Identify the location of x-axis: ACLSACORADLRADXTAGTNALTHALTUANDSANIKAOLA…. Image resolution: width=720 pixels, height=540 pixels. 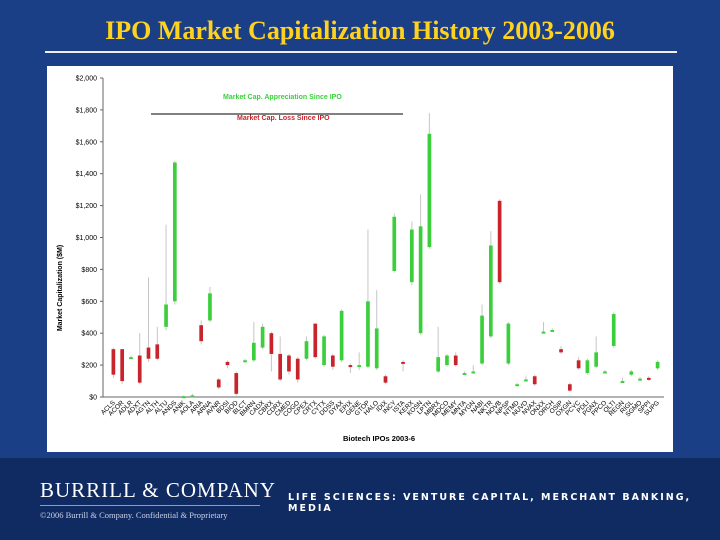
(380, 408).